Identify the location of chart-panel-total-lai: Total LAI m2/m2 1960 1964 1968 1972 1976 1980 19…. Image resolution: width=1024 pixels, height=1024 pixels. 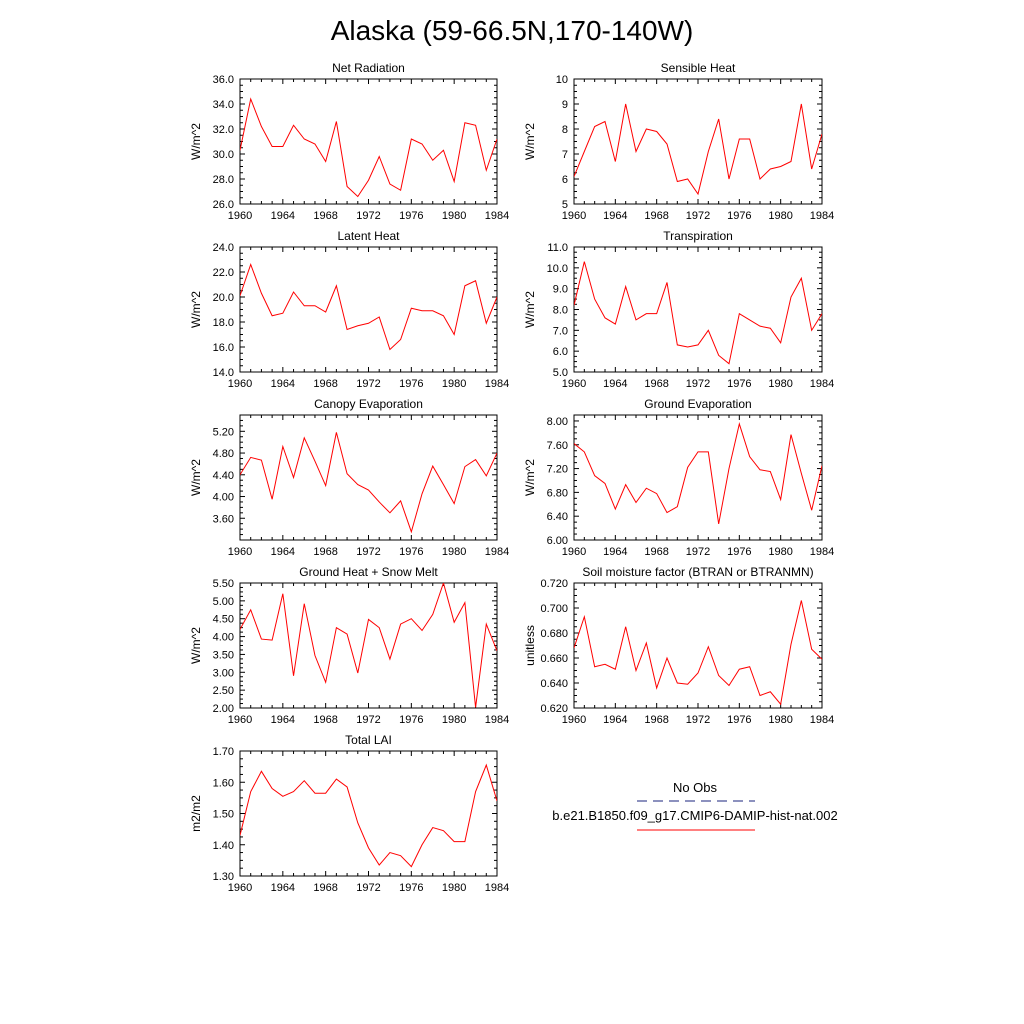
(349, 813).